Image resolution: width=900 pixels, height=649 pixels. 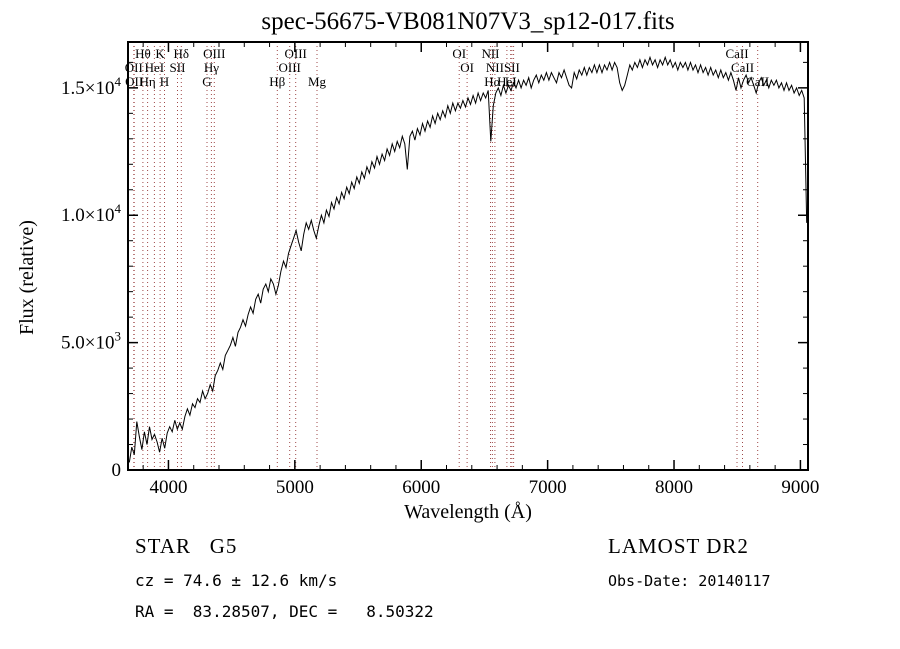 What do you see at coordinates (186, 546) in the screenshot?
I see `classification-text: STAR G5` at bounding box center [186, 546].